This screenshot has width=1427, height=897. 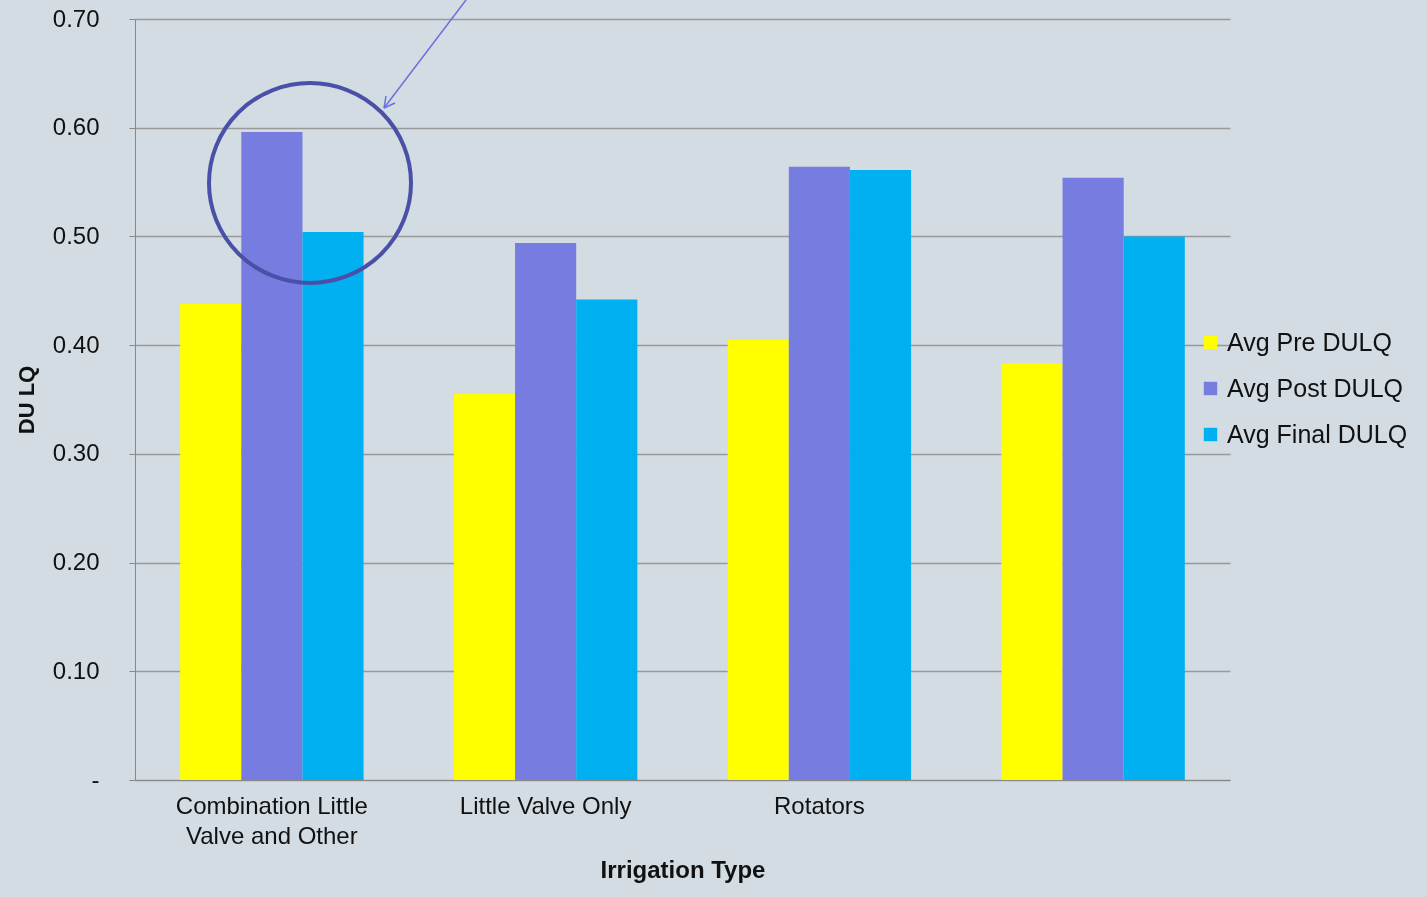 What do you see at coordinates (1317, 433) in the screenshot?
I see `legend-label: Avg Final DULQ` at bounding box center [1317, 433].